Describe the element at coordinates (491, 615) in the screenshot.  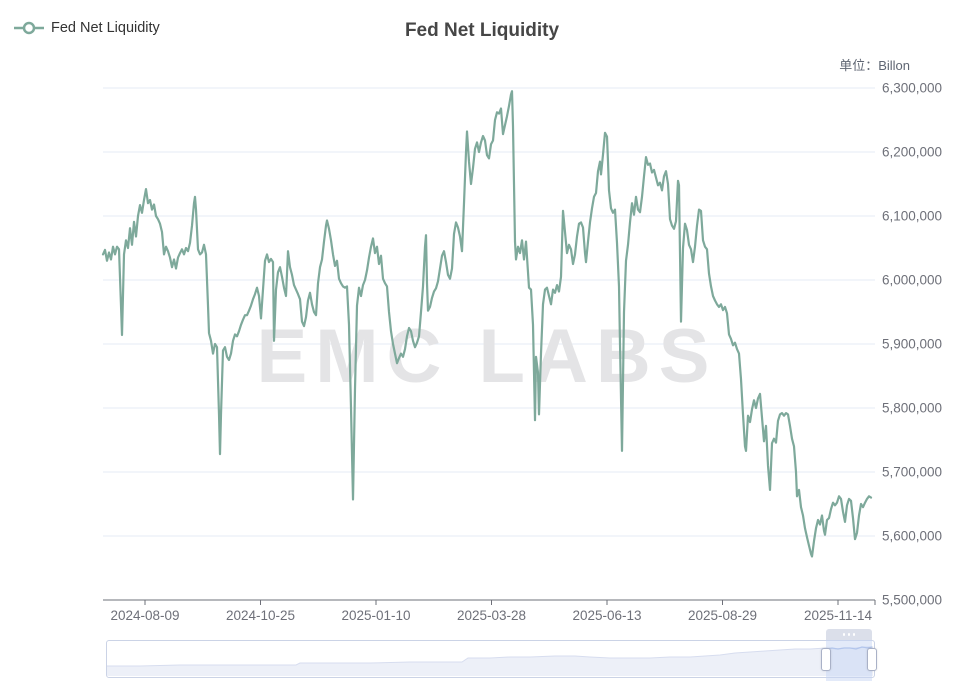
I see `x-axis-label: 2025-03-28` at that location.